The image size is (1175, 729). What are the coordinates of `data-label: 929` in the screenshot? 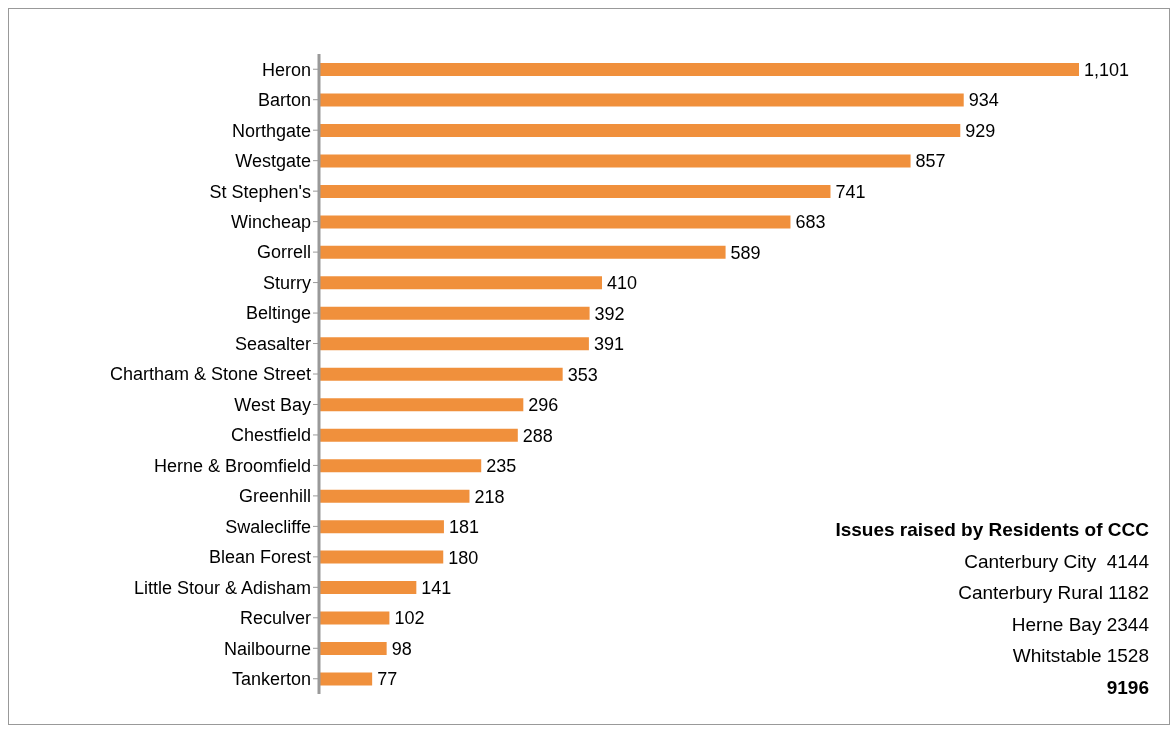 It's located at (980, 130).